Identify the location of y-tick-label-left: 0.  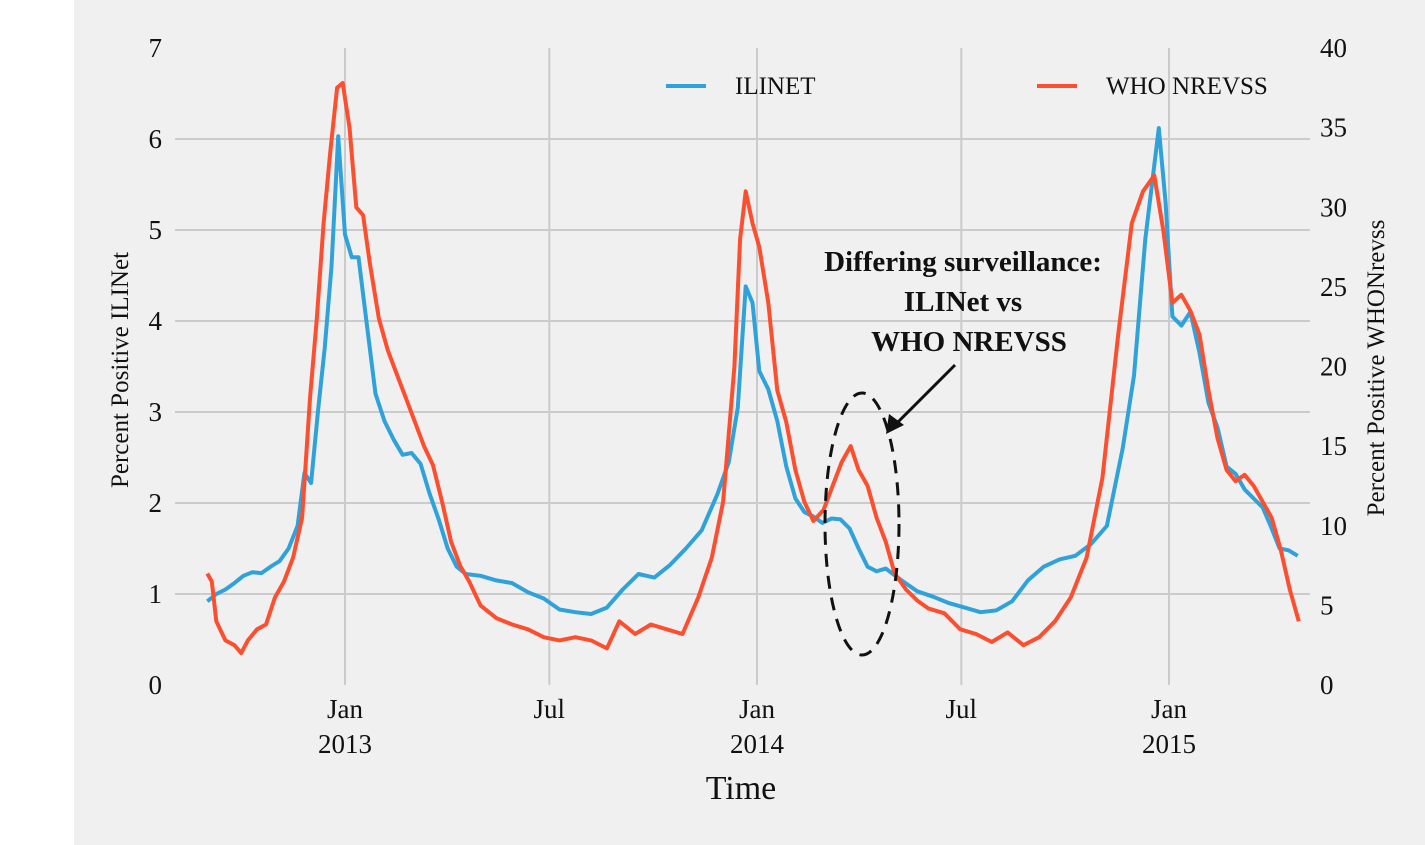
(156, 685).